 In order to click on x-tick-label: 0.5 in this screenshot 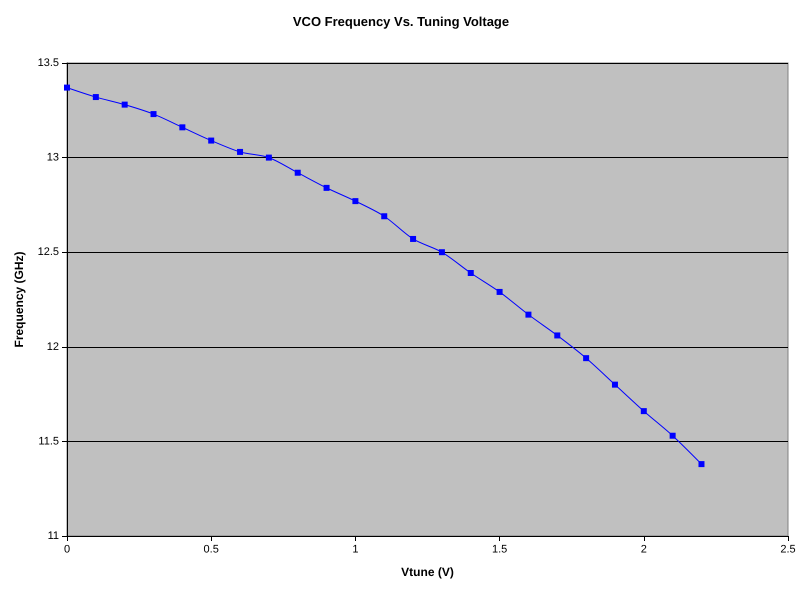, I will do `click(211, 550)`.